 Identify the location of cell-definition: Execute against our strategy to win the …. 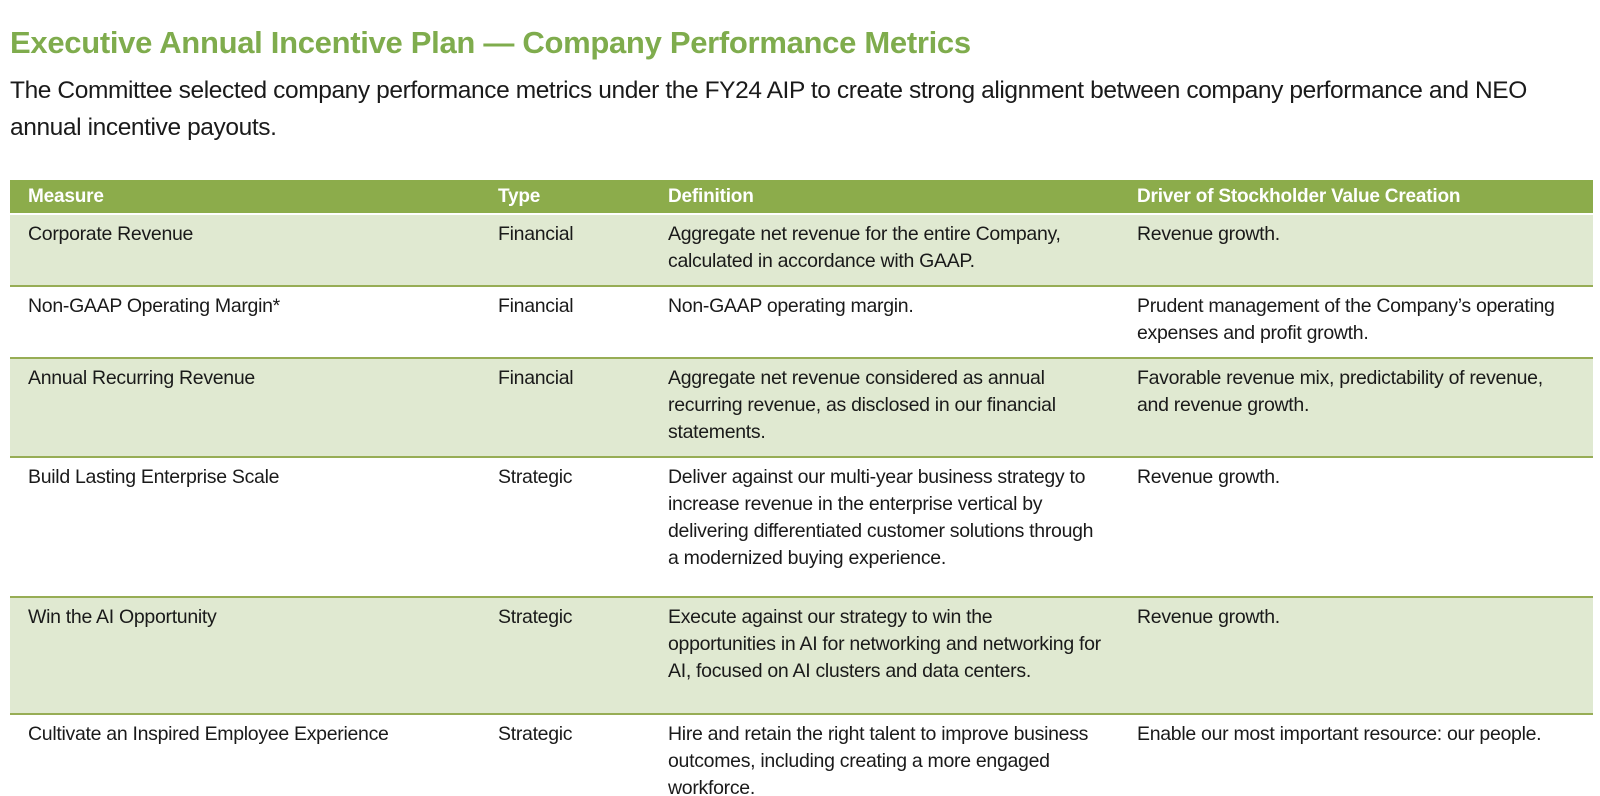
(884, 655).